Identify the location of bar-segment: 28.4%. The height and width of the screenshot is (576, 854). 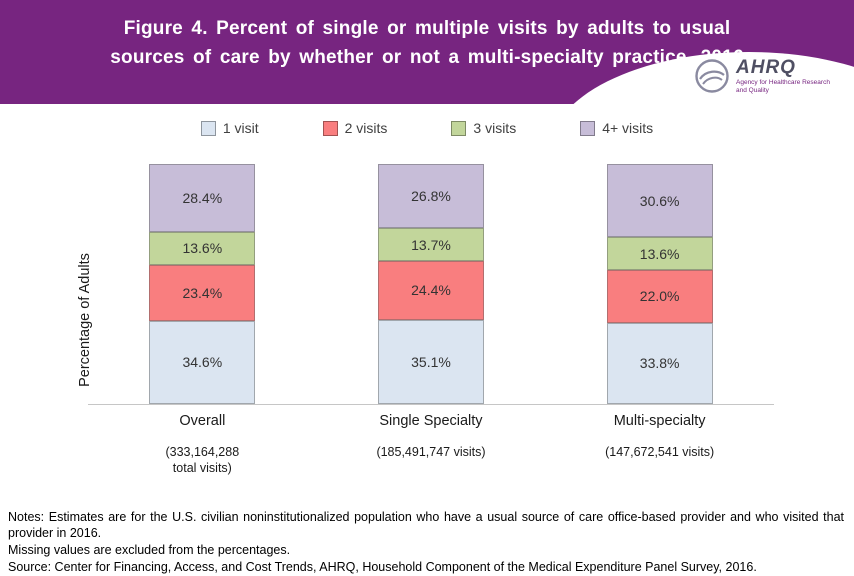
(202, 198).